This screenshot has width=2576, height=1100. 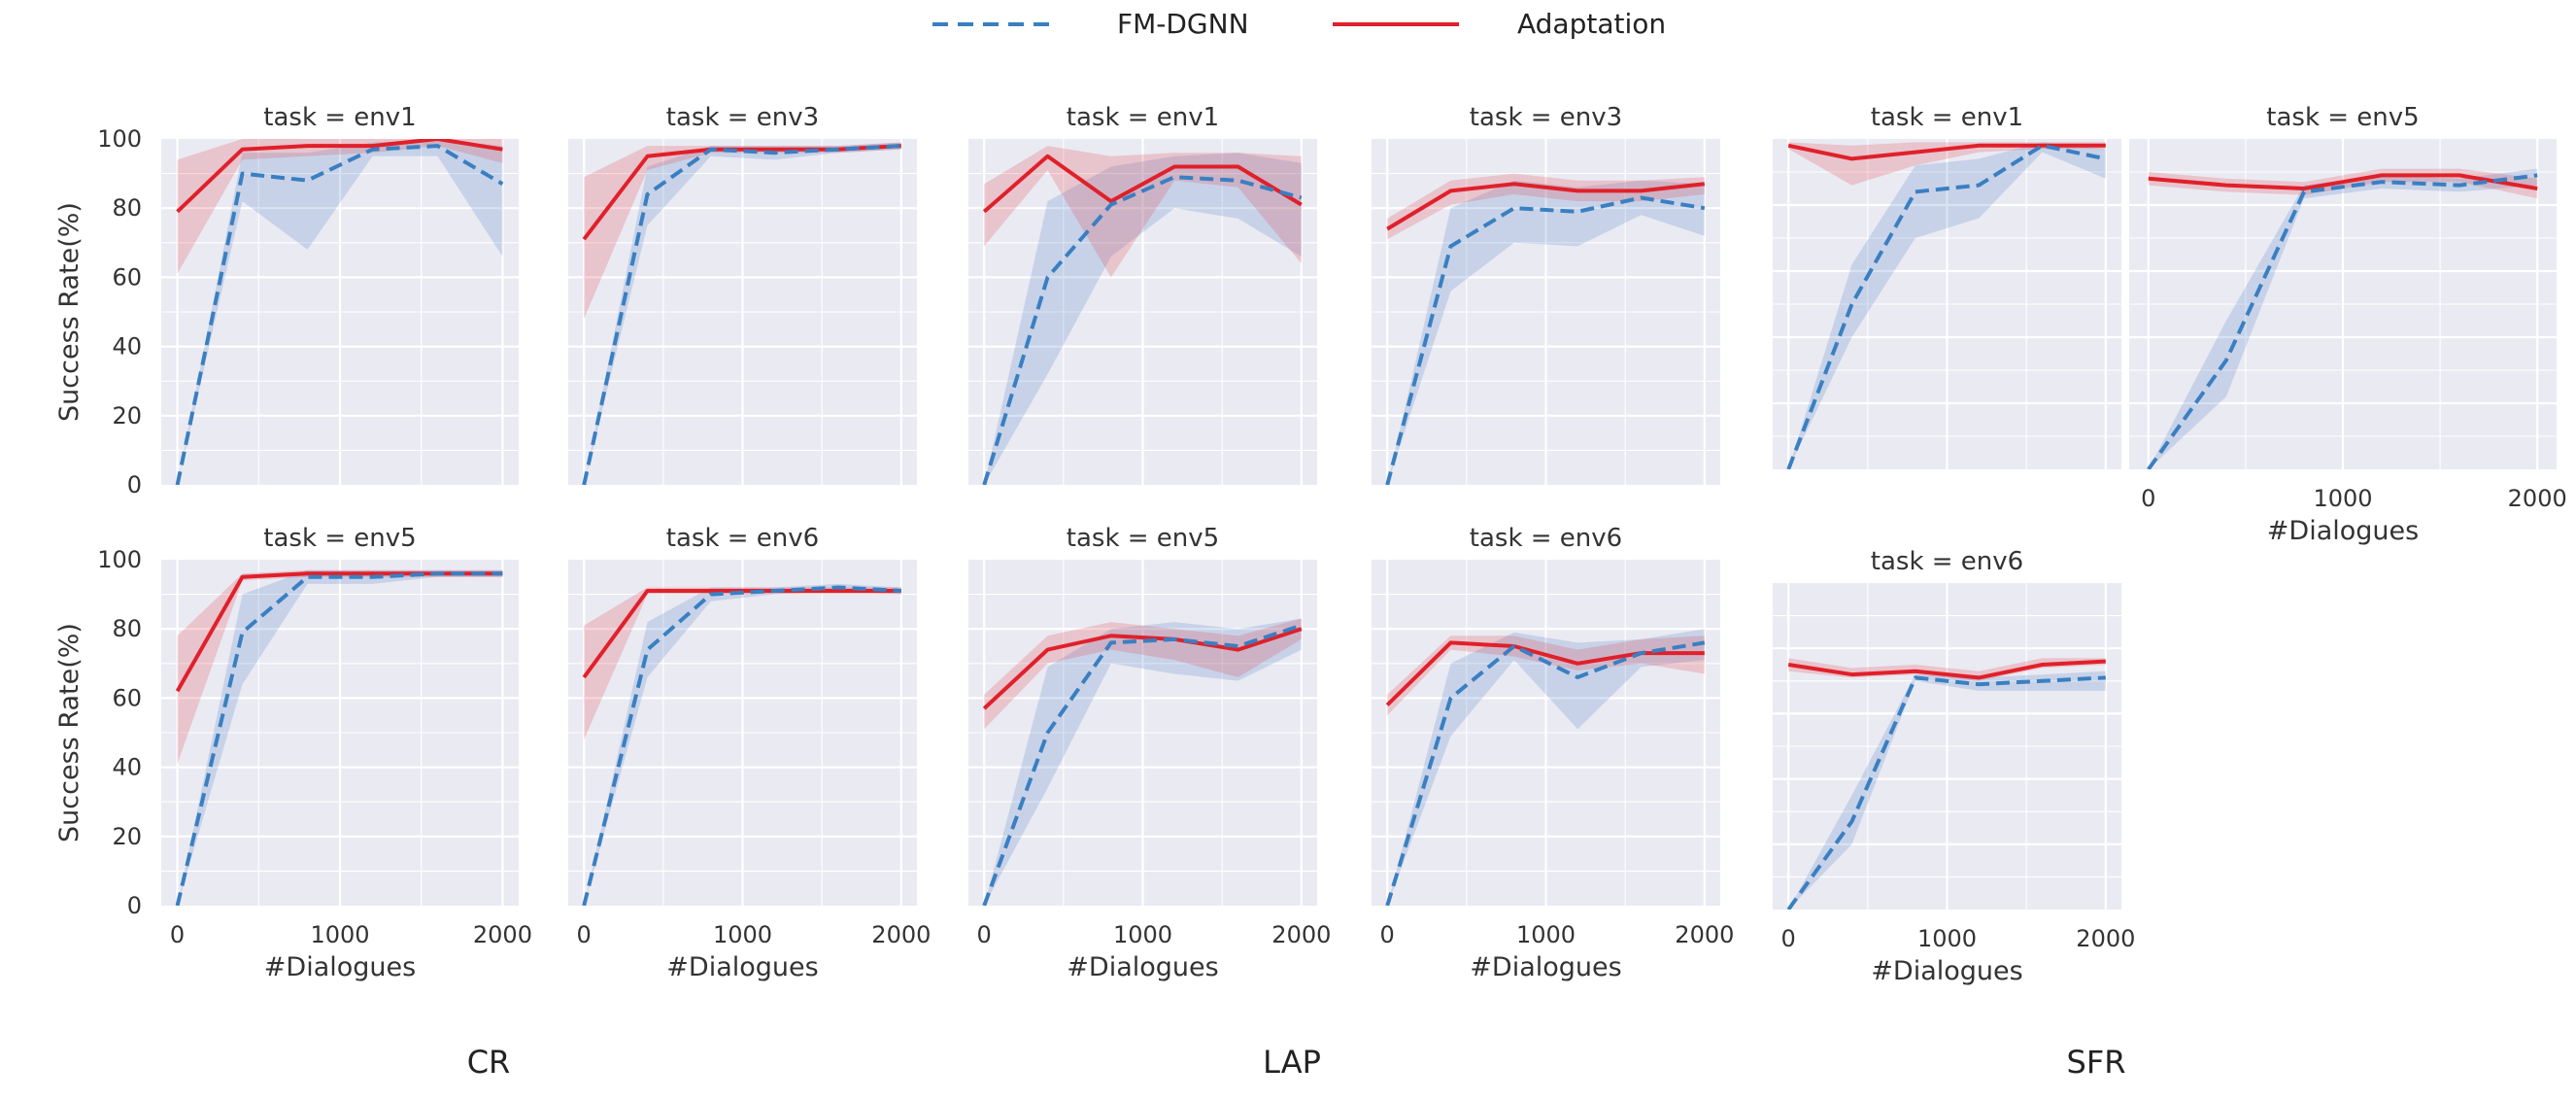 I want to click on panel-6: task = env5 0 1000 2000 #Dialogues, so click(x=2348, y=324).